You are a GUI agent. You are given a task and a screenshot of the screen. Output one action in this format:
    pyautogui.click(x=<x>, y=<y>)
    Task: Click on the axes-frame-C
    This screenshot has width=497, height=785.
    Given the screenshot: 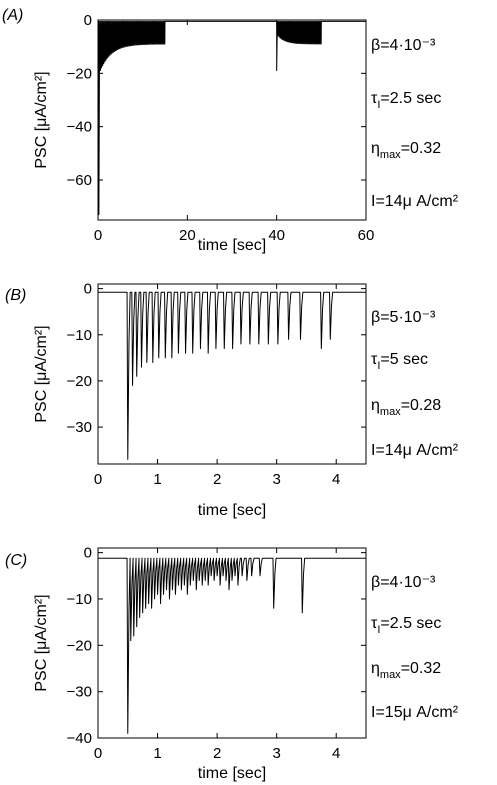 What is the action you would take?
    pyautogui.click(x=232, y=643)
    